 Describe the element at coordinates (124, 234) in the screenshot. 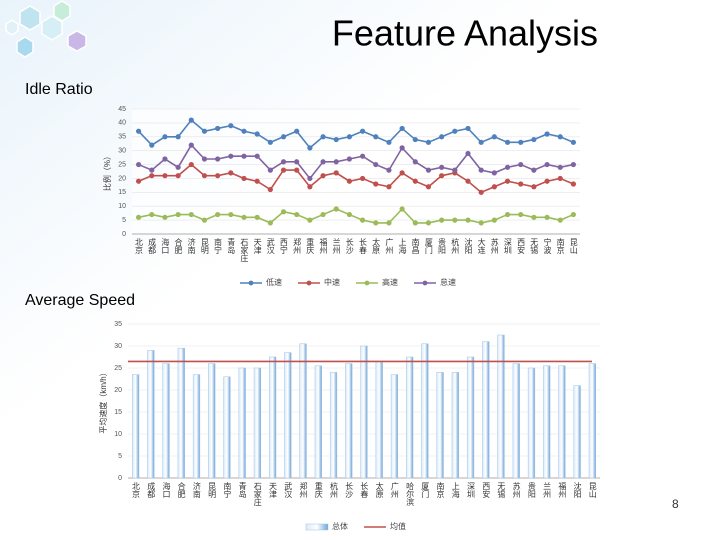

I see `y-tick-label: 0` at that location.